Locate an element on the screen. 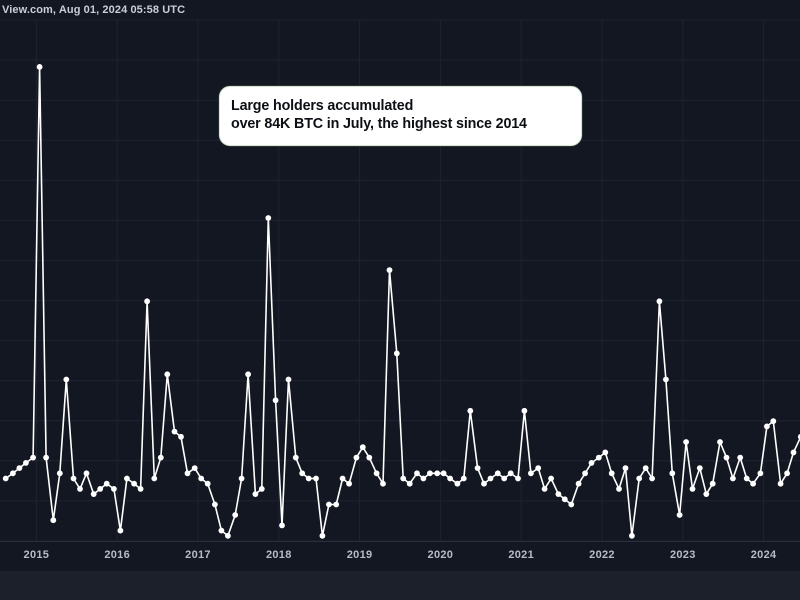  x-tick-label: 2024 is located at coordinates (763, 555).